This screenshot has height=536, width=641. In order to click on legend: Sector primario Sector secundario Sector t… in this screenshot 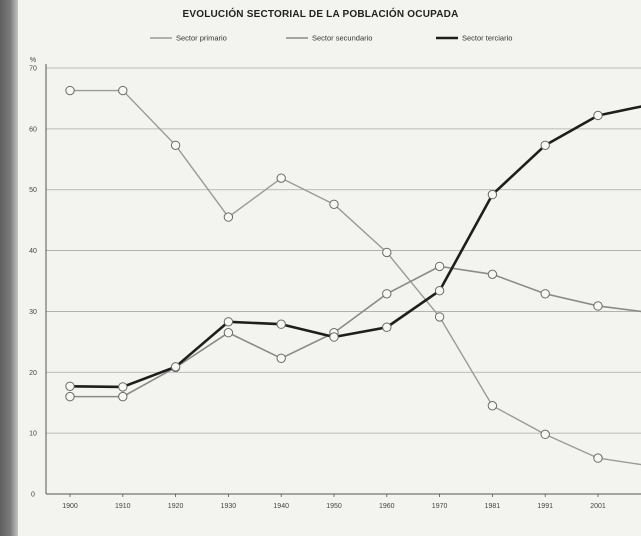, I will do `click(331, 38)`.